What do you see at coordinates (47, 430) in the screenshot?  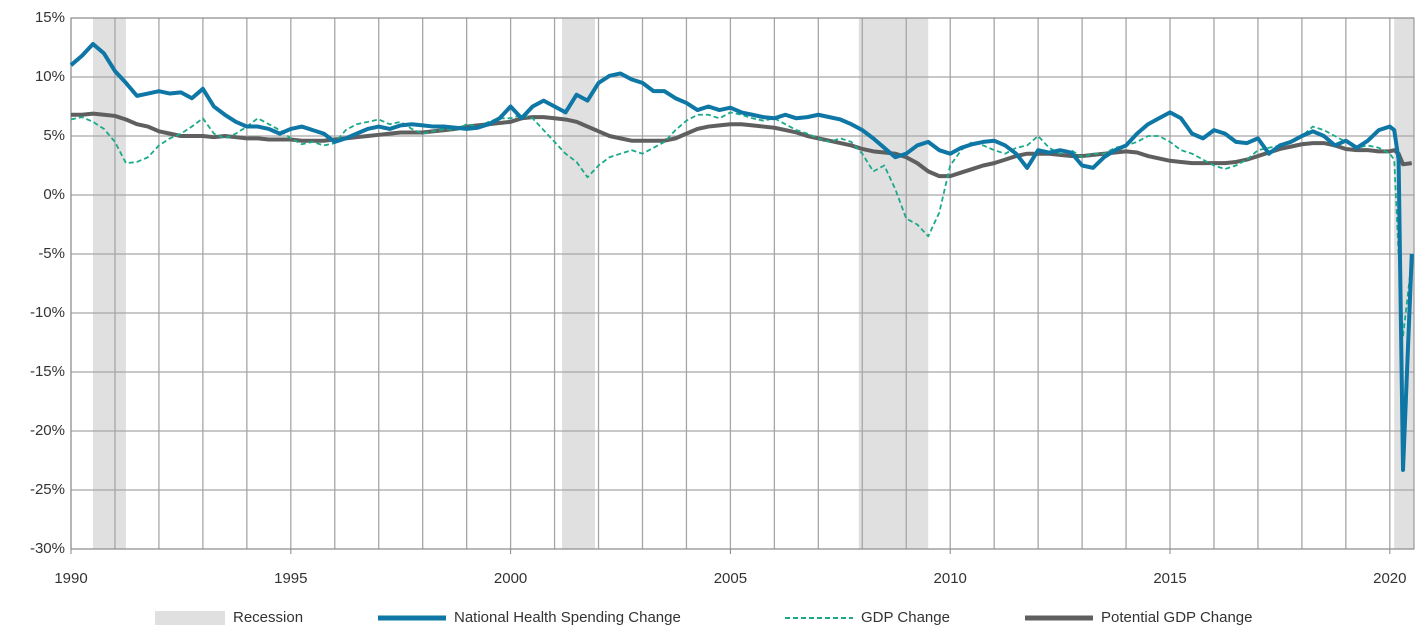 I see `y-tick-label: -20%` at bounding box center [47, 430].